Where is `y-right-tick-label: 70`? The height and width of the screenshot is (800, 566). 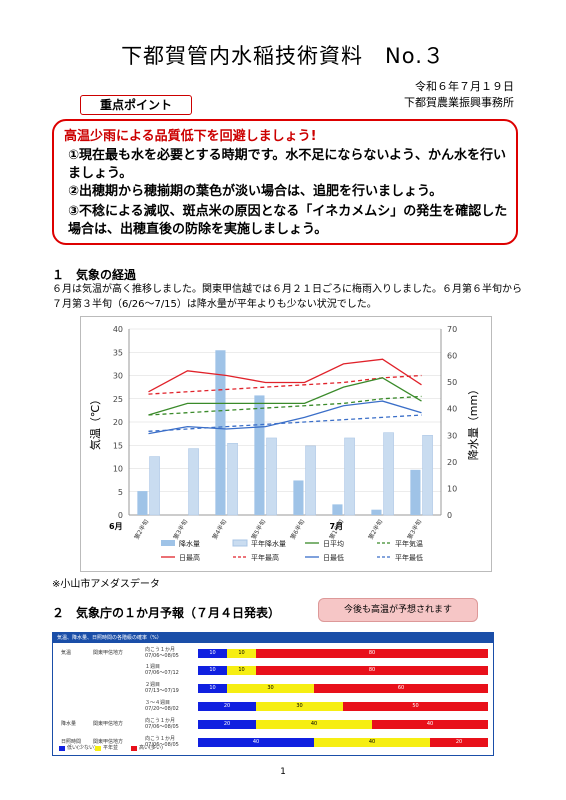 y-right-tick-label: 70 is located at coordinates (452, 329).